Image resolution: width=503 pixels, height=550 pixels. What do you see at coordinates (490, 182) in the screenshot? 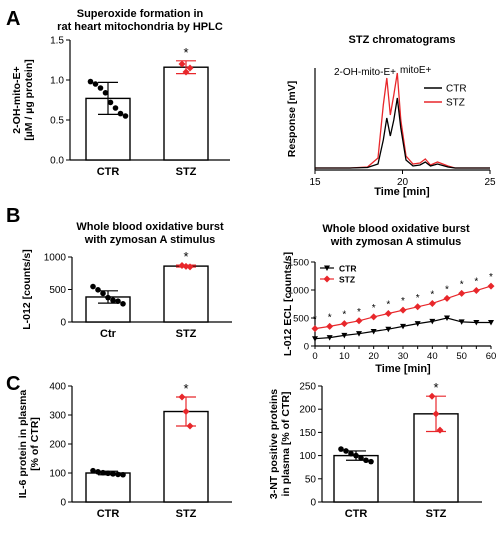
I see `x-tick-label: 25` at bounding box center [490, 182].